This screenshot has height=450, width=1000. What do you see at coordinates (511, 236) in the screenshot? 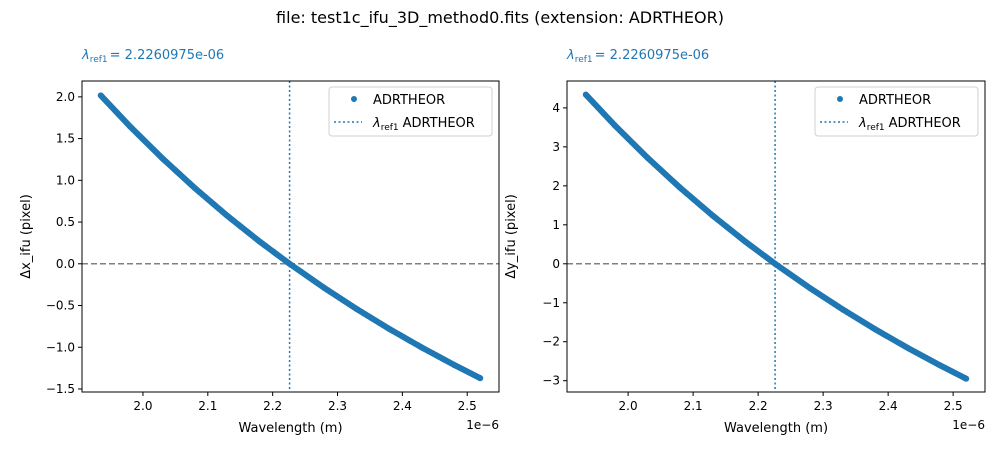
I see `y-axis-label: Δy_ifu (pixel)` at bounding box center [511, 236].